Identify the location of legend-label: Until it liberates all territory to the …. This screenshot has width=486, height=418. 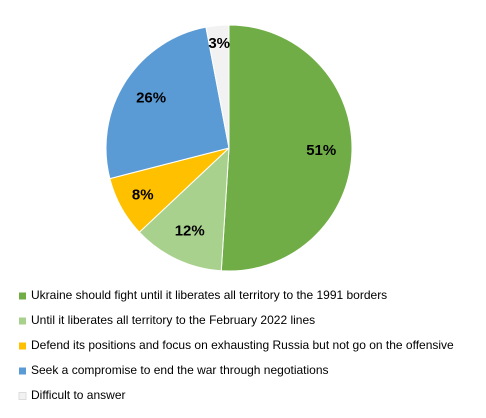
(173, 320).